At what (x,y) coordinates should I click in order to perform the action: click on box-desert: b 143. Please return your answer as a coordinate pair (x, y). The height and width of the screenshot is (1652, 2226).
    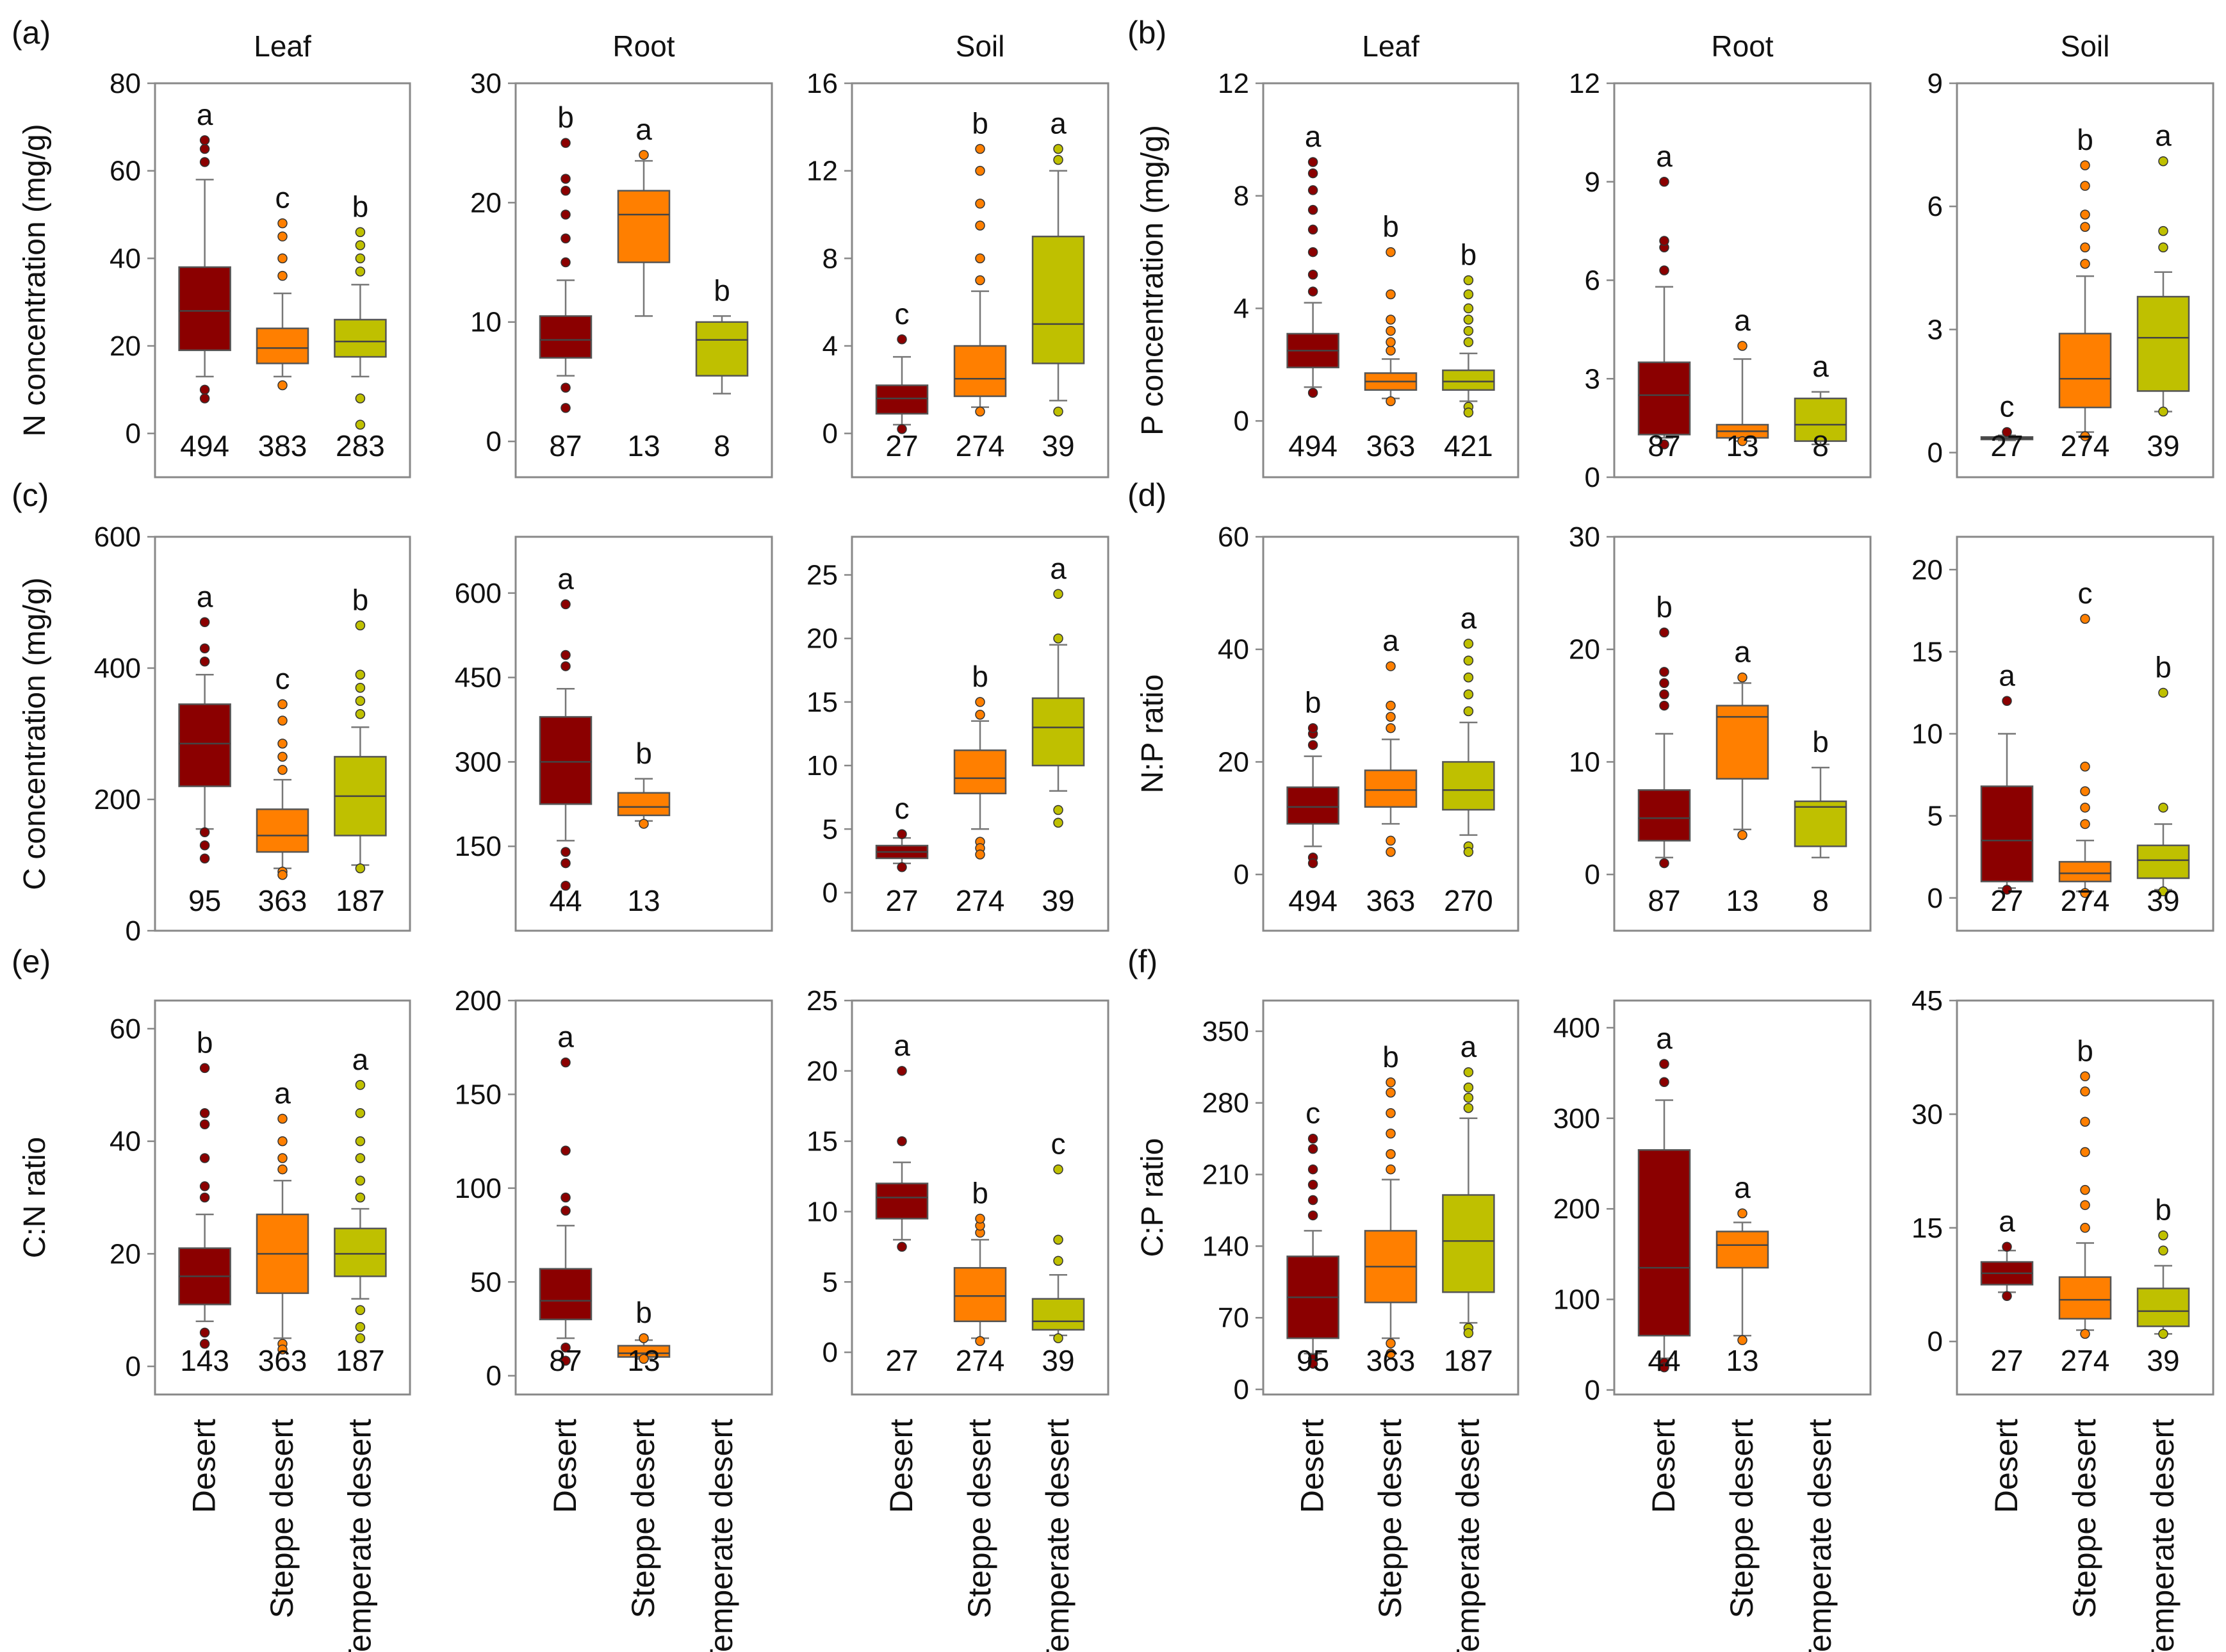
    Looking at the image, I should click on (204, 1201).